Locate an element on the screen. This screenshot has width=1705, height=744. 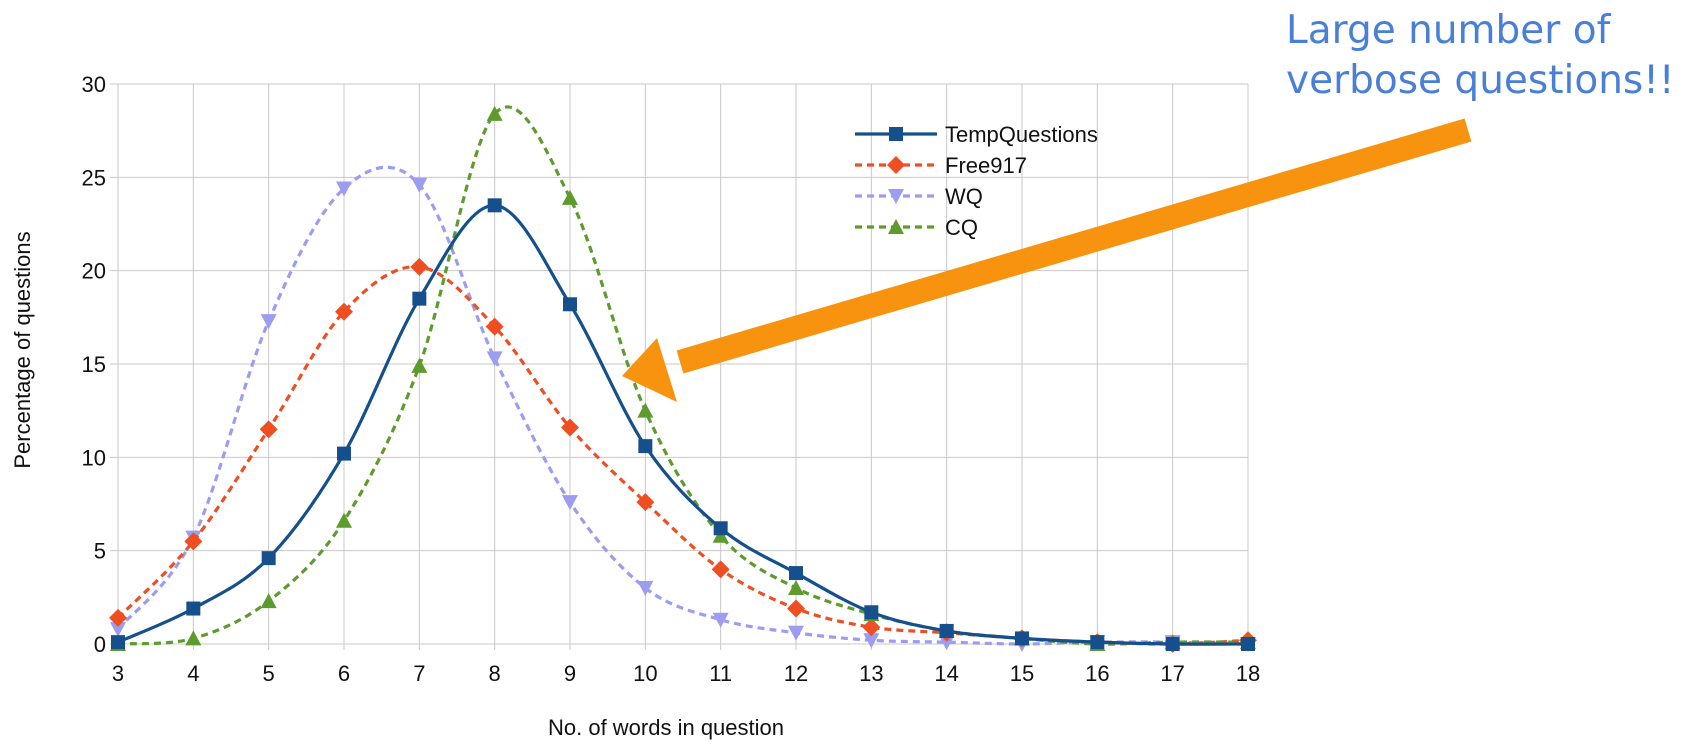
legend-label: Free917 is located at coordinates (986, 165).